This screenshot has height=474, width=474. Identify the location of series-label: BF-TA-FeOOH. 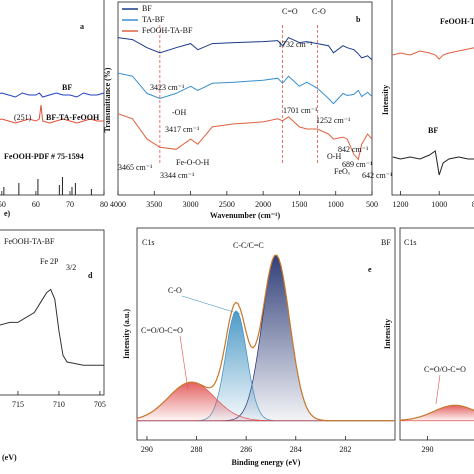
(73, 117).